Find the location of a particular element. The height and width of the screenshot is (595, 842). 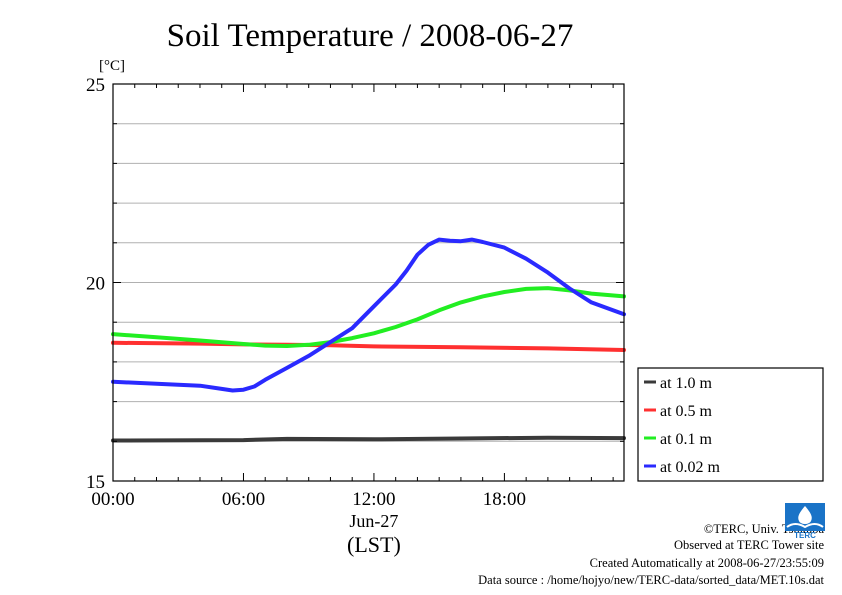

chart-title: Soil Temperature / 2008-06-27 is located at coordinates (370, 36).